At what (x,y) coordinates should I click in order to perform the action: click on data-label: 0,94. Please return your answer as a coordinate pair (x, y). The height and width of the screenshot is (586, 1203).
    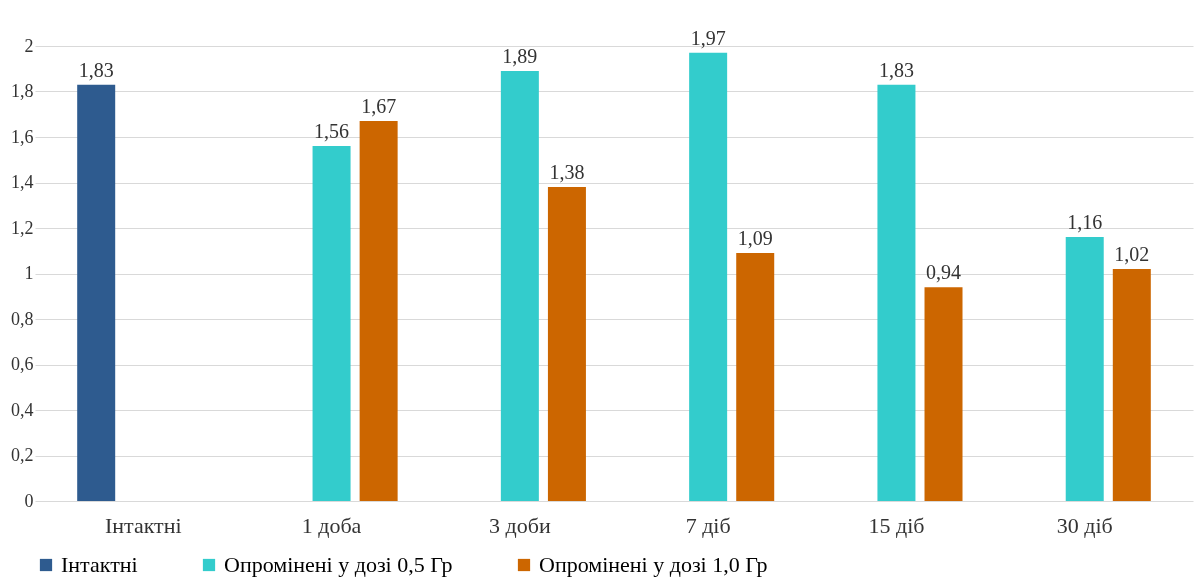
    Looking at the image, I should click on (944, 272).